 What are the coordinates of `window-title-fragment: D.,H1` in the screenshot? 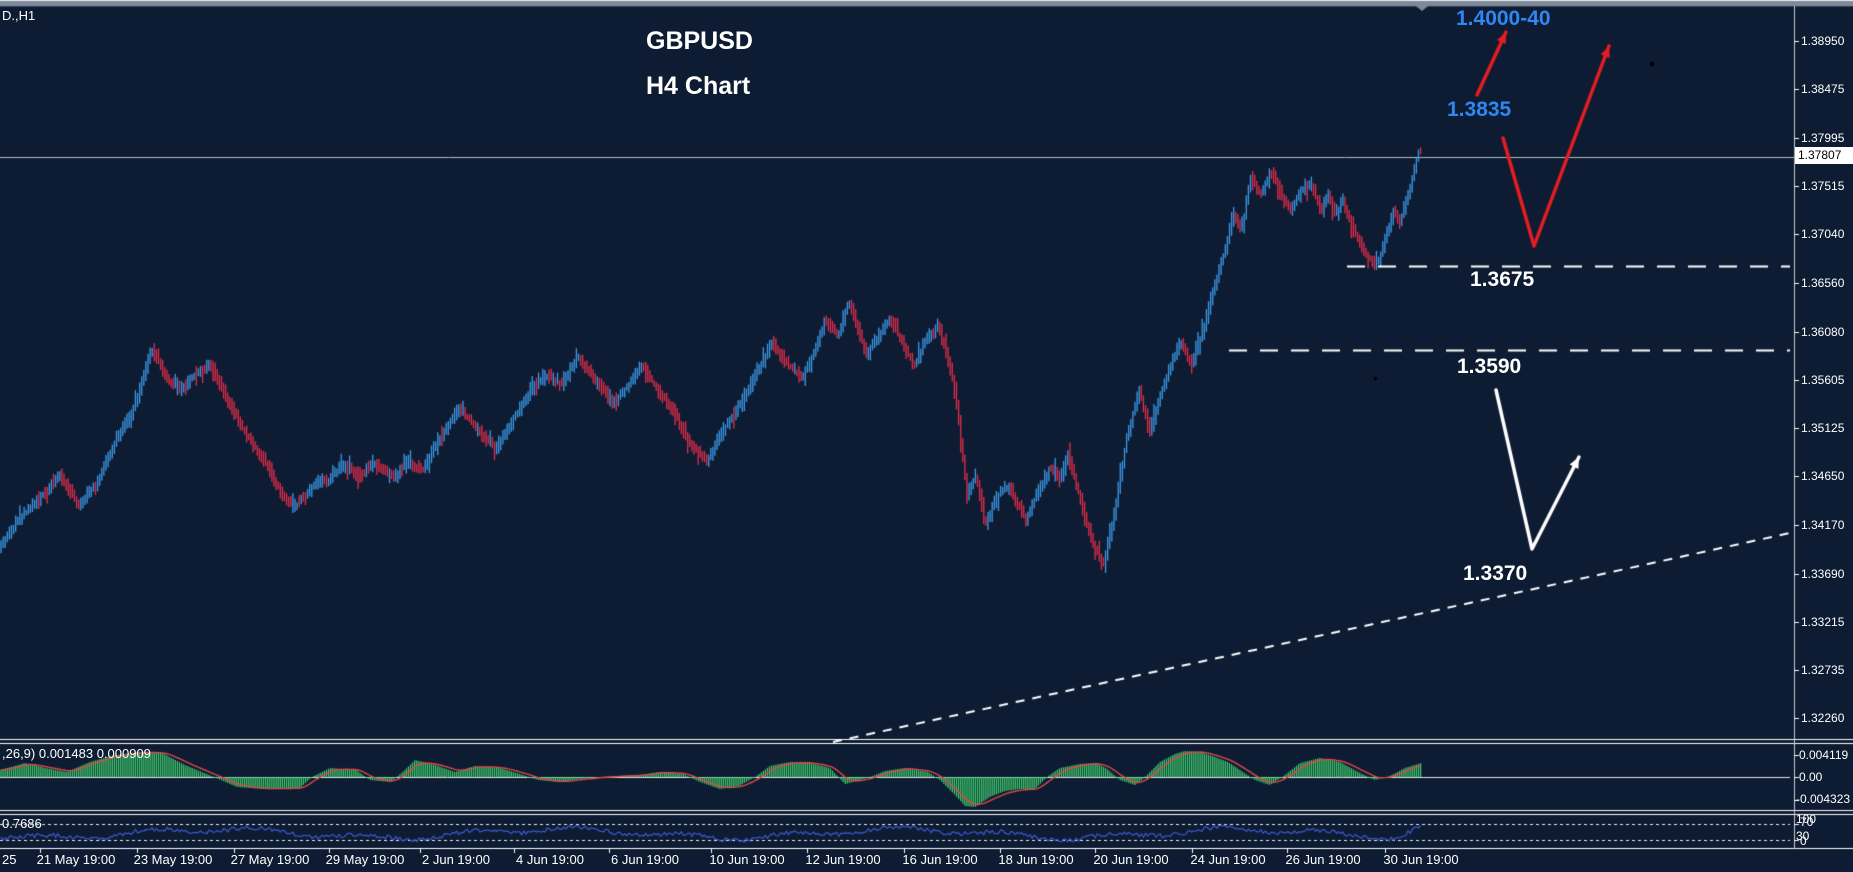 It's located at (19, 15).